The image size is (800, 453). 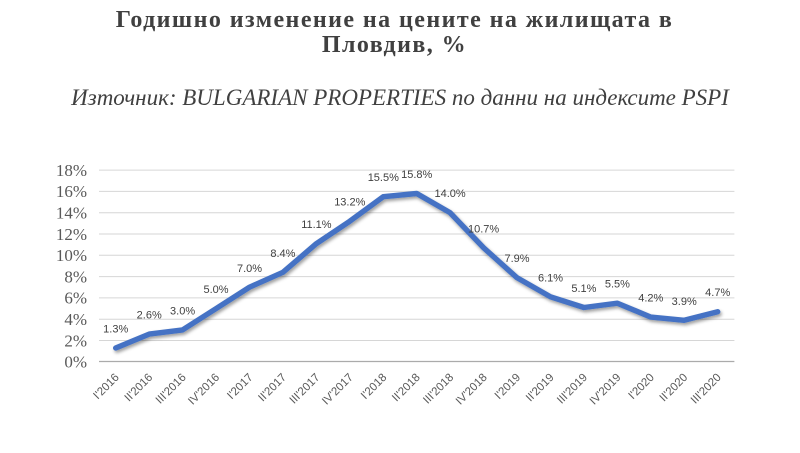 I want to click on svg-text: 7.9%, so click(x=516, y=259).